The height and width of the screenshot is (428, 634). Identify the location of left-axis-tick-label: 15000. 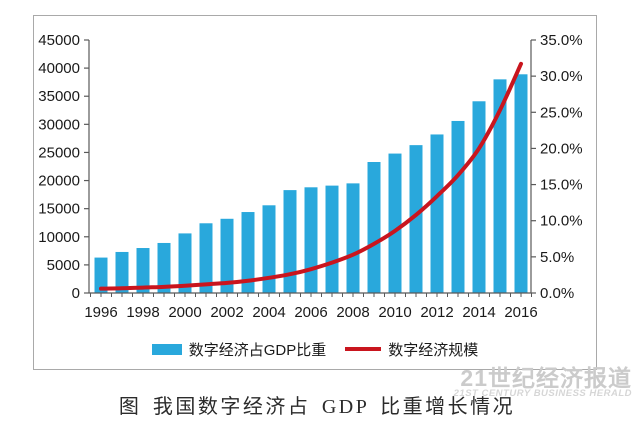
(59, 209).